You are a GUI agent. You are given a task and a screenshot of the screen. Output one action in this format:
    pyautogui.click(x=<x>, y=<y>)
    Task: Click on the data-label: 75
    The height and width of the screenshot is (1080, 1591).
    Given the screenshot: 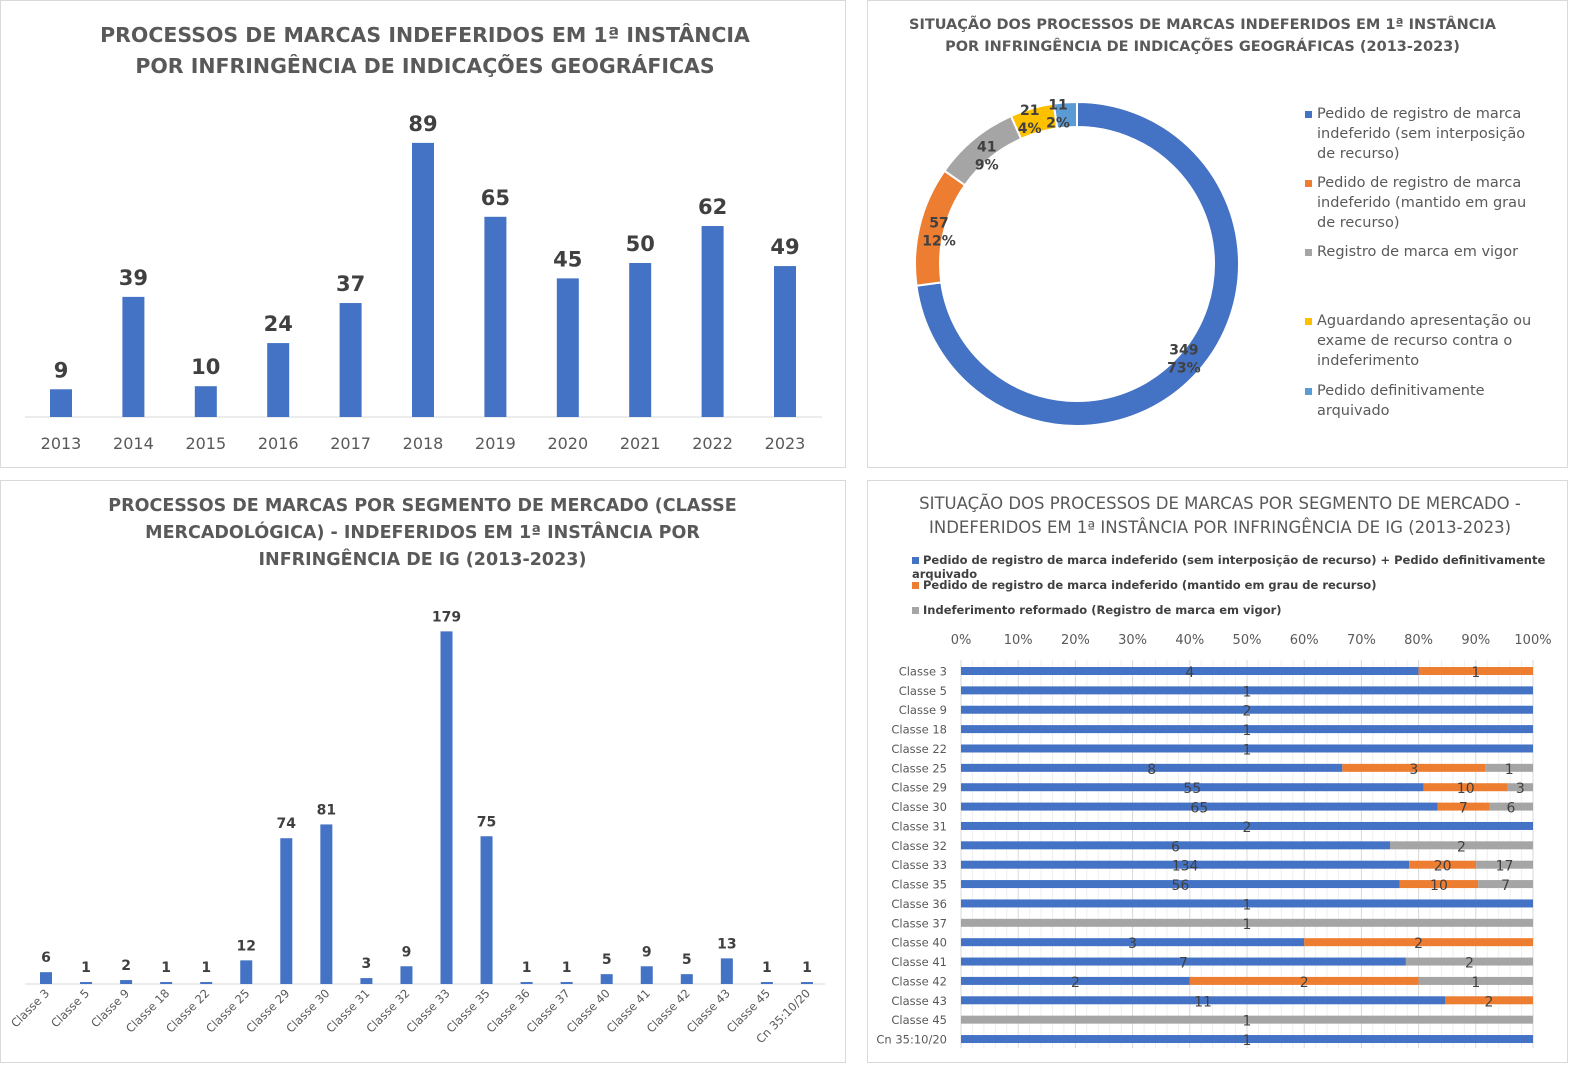 What is the action you would take?
    pyautogui.click(x=486, y=822)
    